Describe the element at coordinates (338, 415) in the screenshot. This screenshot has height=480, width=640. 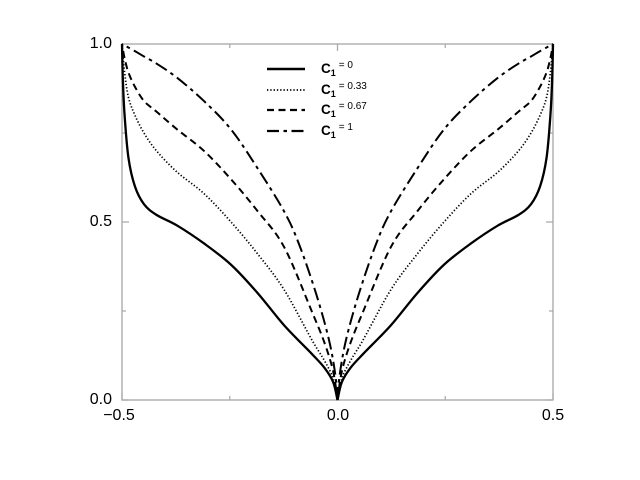
I see `x-tick-label-0-0: 0.0` at that location.